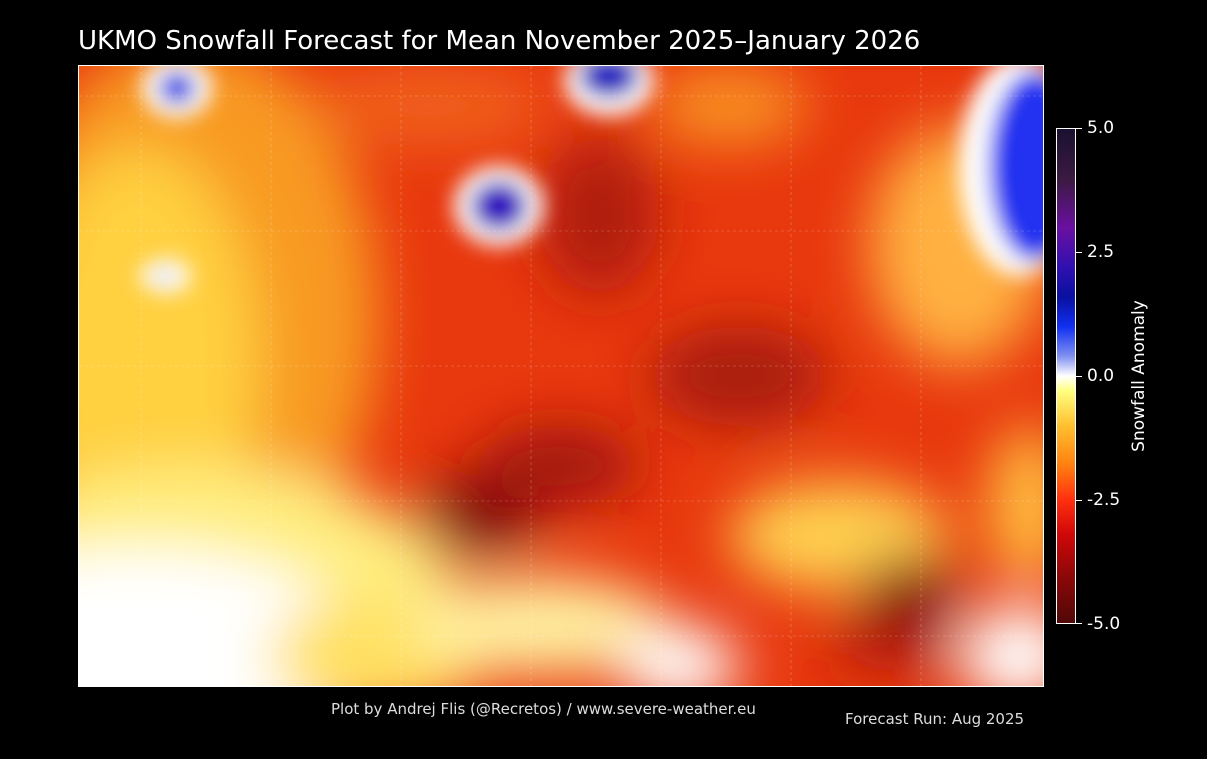 The width and height of the screenshot is (1207, 759). I want to click on forecast-run-text: Forecast Run: Aug 2025, so click(935, 719).